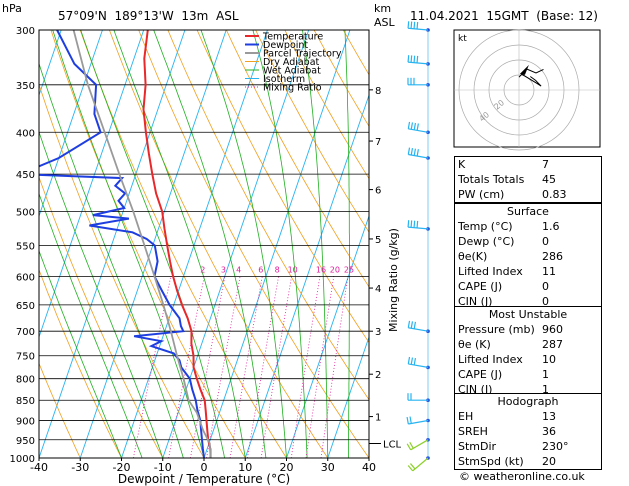 The image size is (629, 486). I want to click on legend-label: Isotherm, so click(284, 79).